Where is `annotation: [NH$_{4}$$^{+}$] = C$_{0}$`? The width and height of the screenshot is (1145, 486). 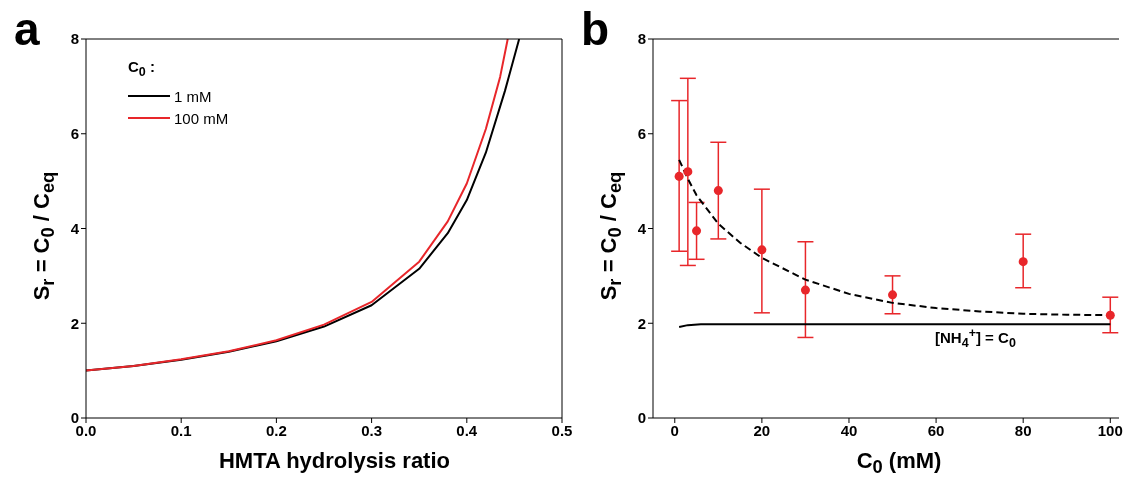 annotation: [NH$_{4}$$^{+}$] = C$_{0}$ is located at coordinates (975, 338).